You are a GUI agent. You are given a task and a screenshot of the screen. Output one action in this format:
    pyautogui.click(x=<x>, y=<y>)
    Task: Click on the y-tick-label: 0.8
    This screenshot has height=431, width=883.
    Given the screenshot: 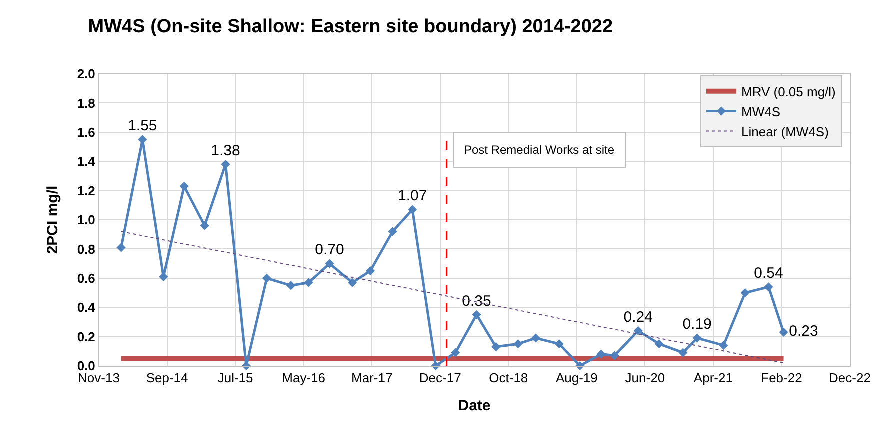 What is the action you would take?
    pyautogui.click(x=86, y=249)
    